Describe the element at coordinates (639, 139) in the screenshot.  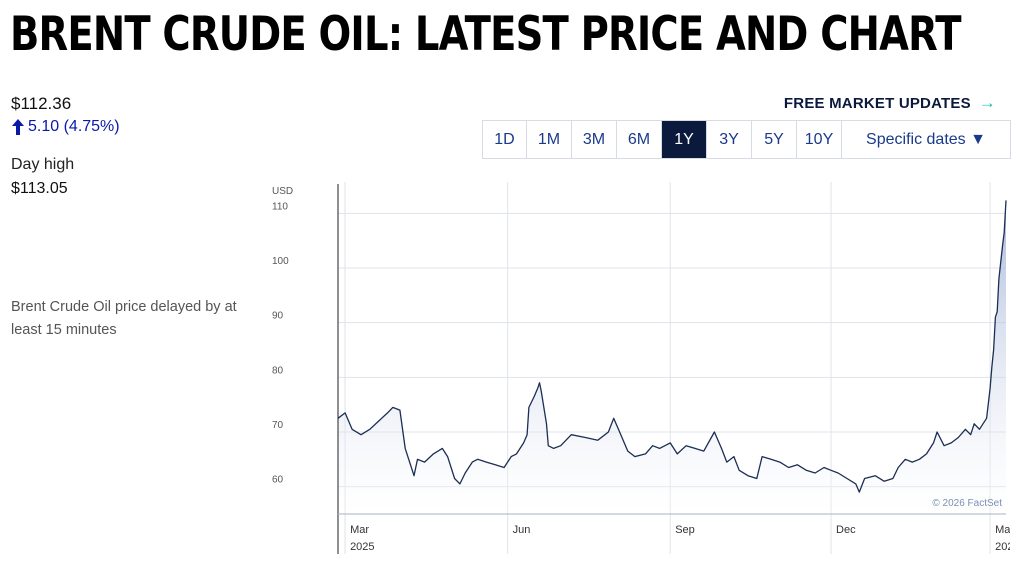
I see `range-6m-button: 6M` at that location.